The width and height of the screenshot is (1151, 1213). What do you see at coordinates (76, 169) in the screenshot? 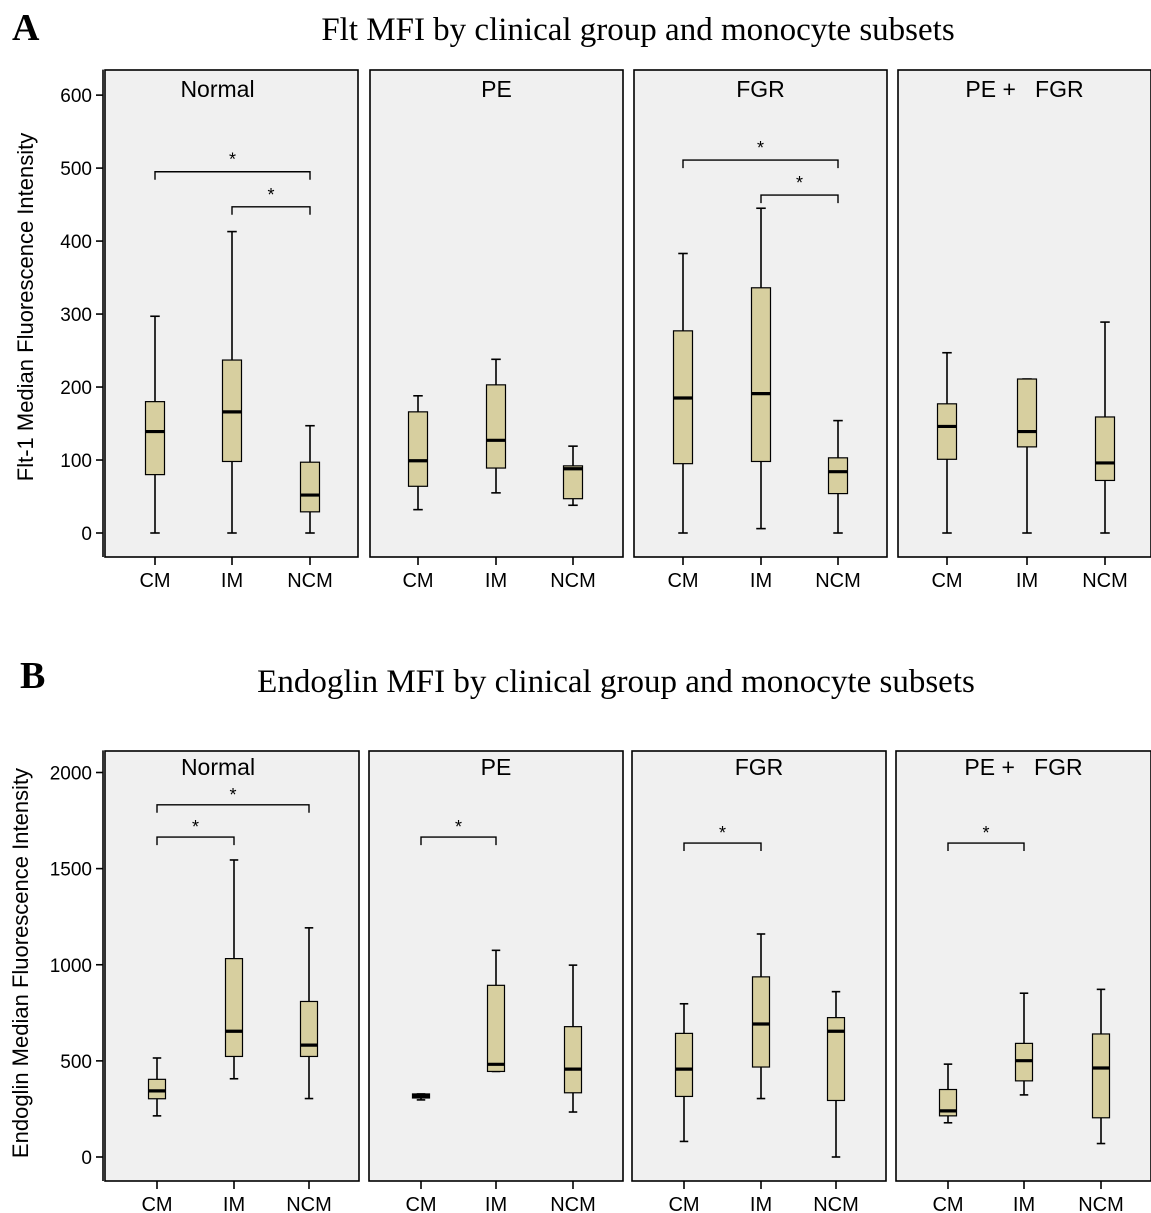
I see `y-tick-label: 500` at bounding box center [76, 169].